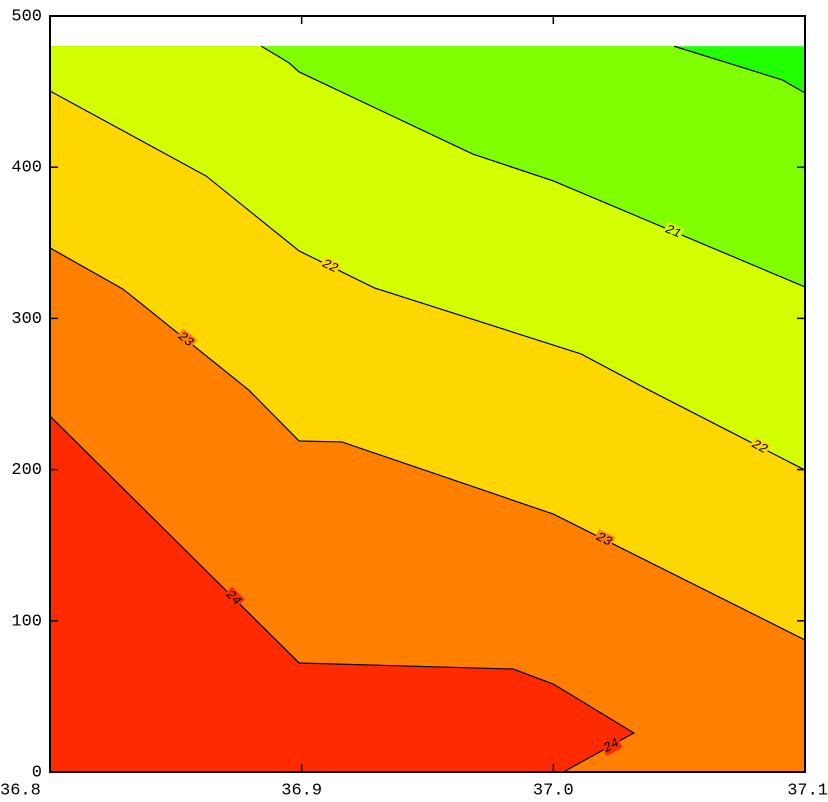 The image size is (828, 802). I want to click on contour-line, so click(739, 69).